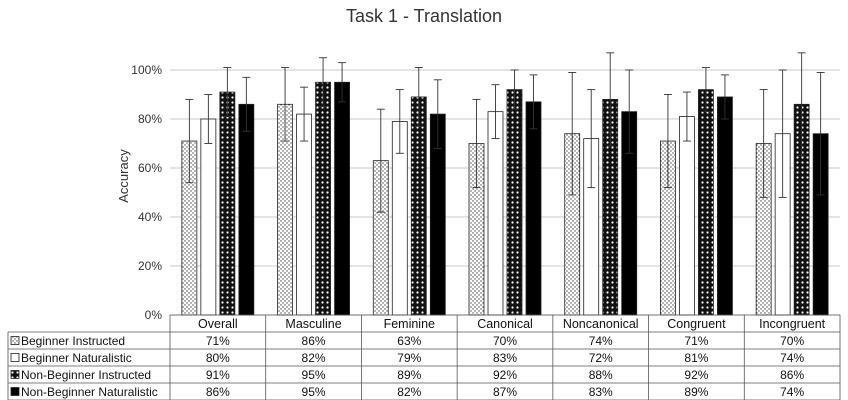 This screenshot has height=400, width=848. I want to click on legend-entry: Non-Beginner Naturalistic, so click(89, 392).